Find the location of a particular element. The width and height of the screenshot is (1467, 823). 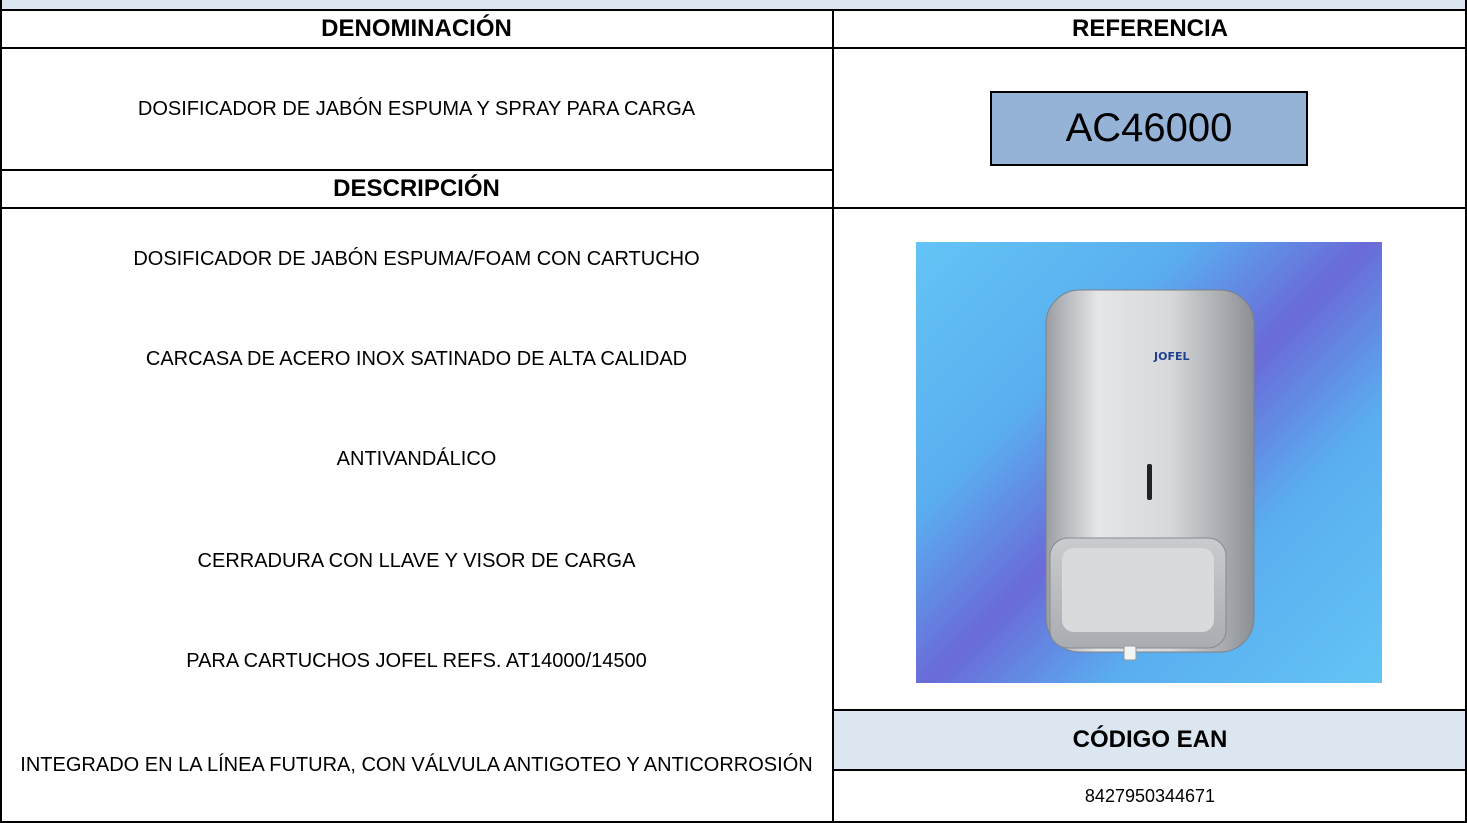

top-band is located at coordinates (733, 5).